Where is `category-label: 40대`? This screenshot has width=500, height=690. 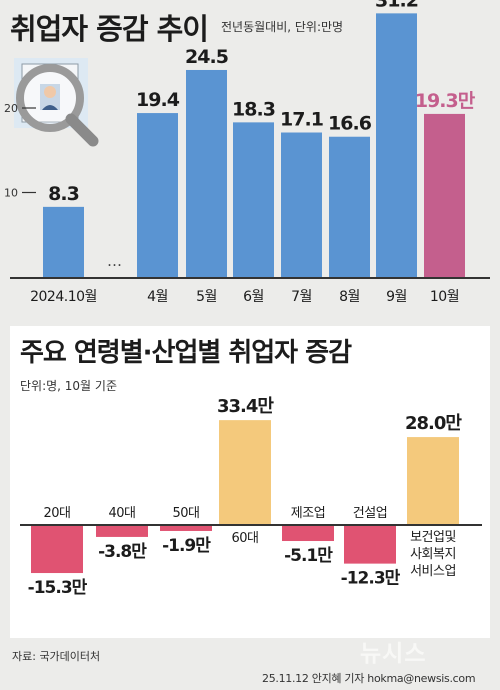 category-label: 40대 is located at coordinates (121, 513).